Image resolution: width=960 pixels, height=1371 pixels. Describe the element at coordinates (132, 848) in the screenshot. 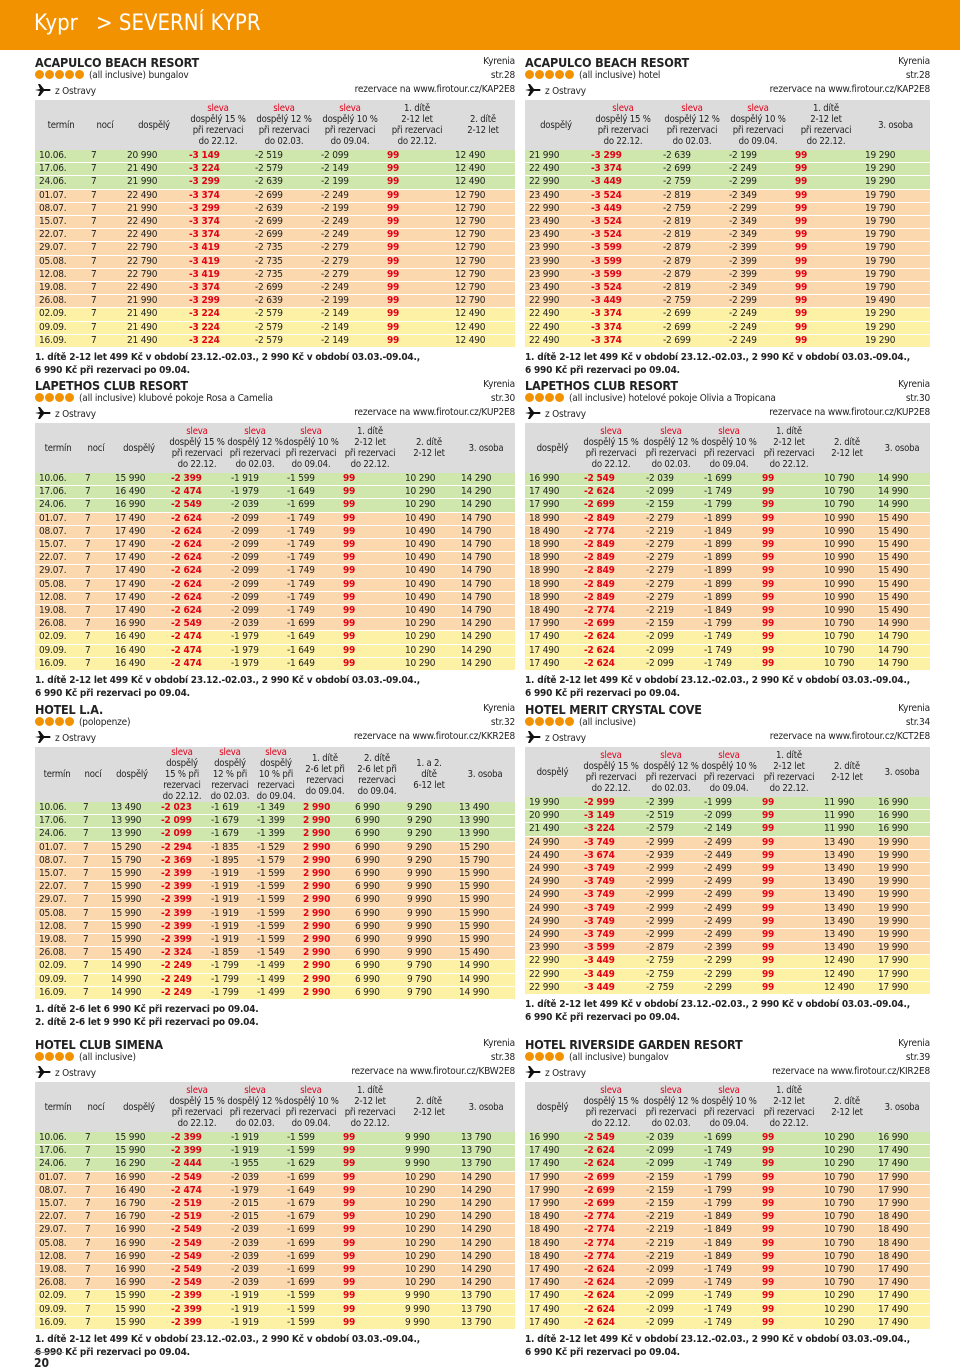

I see `price-cell: 15 290` at that location.